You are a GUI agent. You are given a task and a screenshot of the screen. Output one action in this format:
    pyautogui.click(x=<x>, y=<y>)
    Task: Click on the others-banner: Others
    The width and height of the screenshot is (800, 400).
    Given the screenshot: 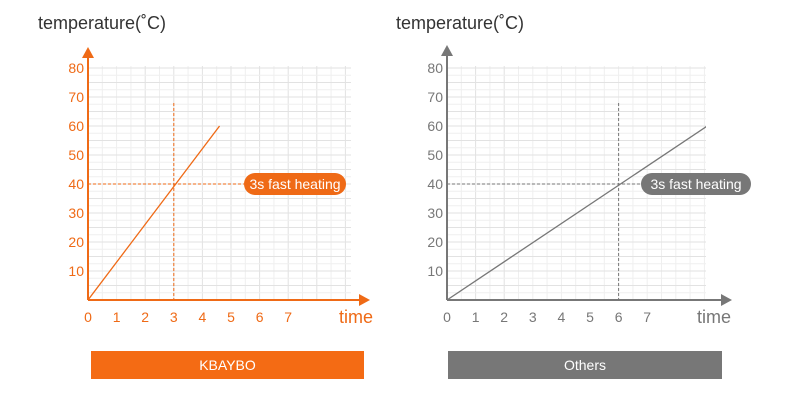 What is the action you would take?
    pyautogui.click(x=585, y=365)
    